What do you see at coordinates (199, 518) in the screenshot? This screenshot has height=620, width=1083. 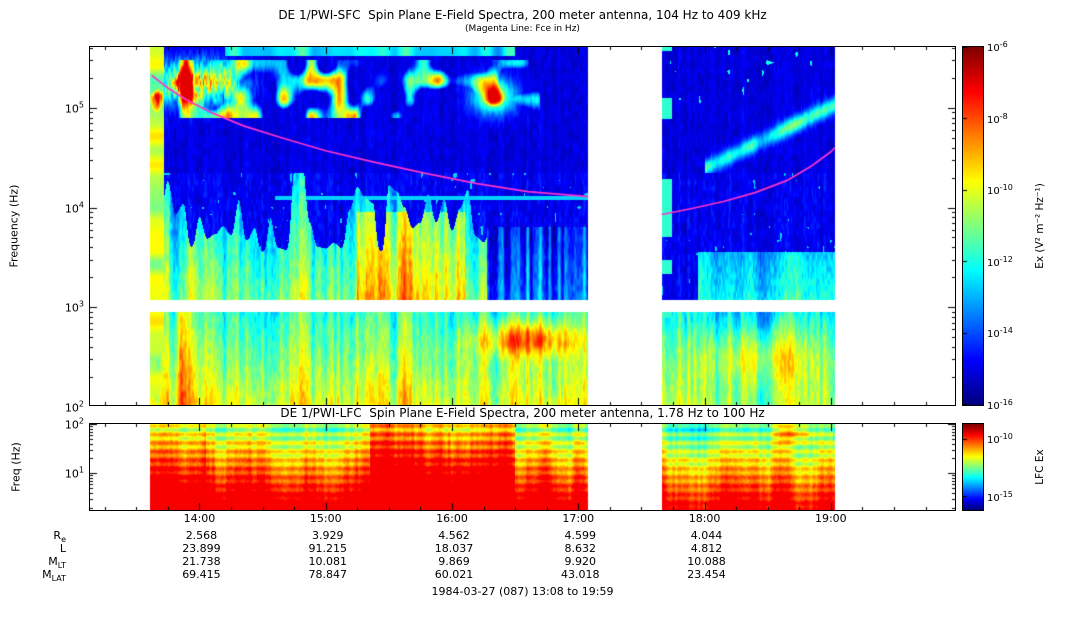 I see `x-tick-label: 14:00` at bounding box center [199, 518].